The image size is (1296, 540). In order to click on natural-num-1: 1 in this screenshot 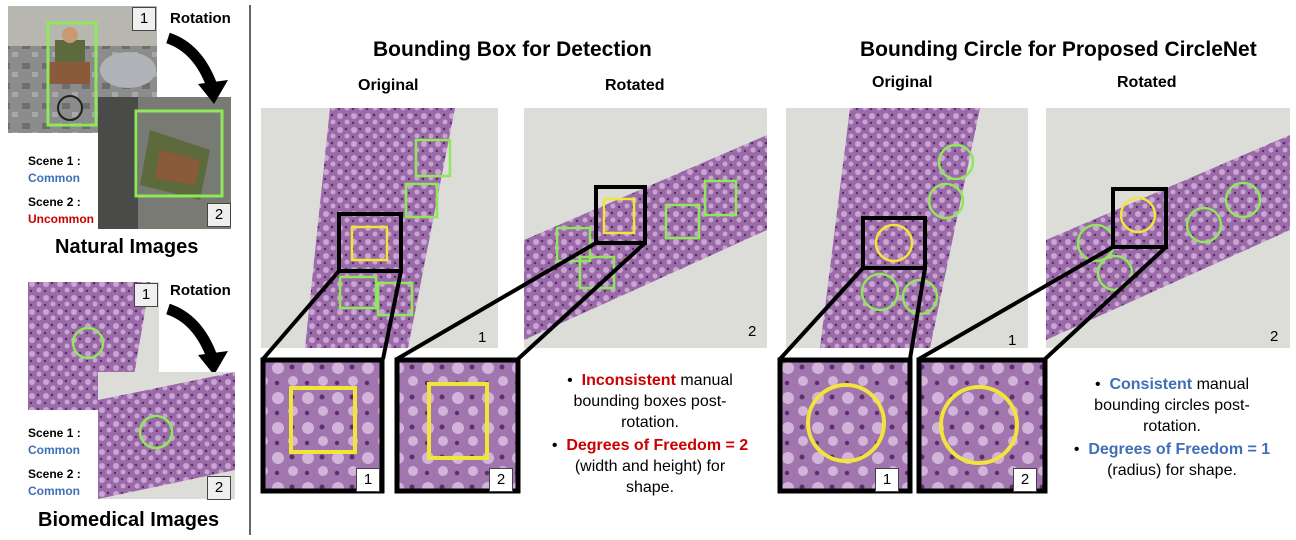, I will do `click(144, 19)`.